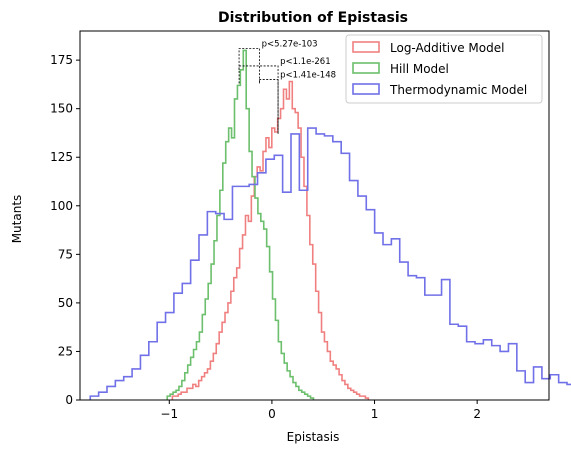 The width and height of the screenshot is (571, 453). I want to click on x-tick-label: 1, so click(375, 414).